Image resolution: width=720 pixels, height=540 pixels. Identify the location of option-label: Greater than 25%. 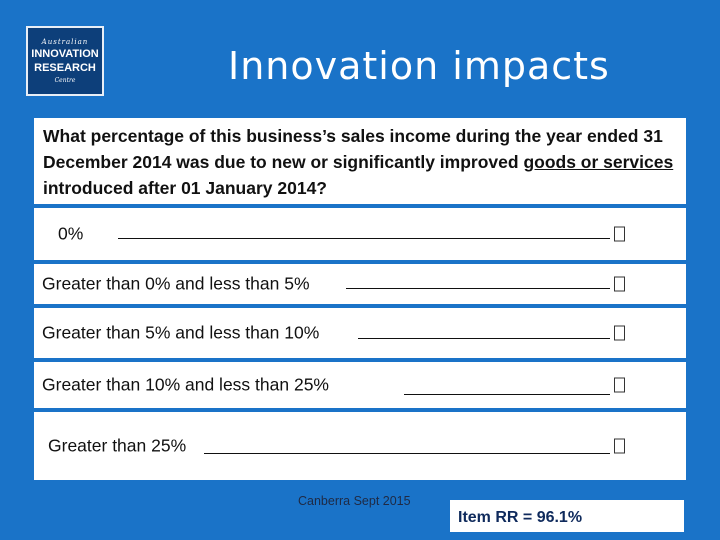
(117, 445).